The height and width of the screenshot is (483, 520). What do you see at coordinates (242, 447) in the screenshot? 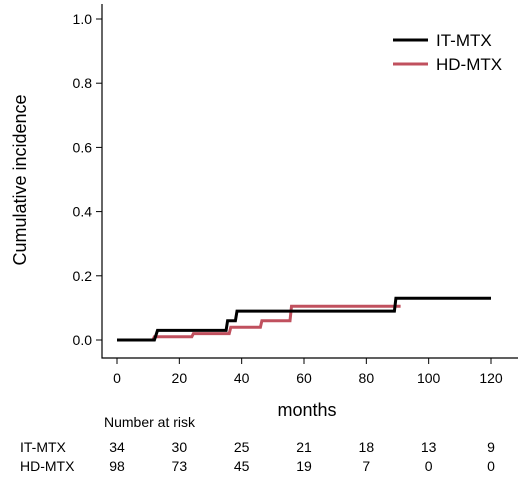
I see `risk-cell-value: 25` at bounding box center [242, 447].